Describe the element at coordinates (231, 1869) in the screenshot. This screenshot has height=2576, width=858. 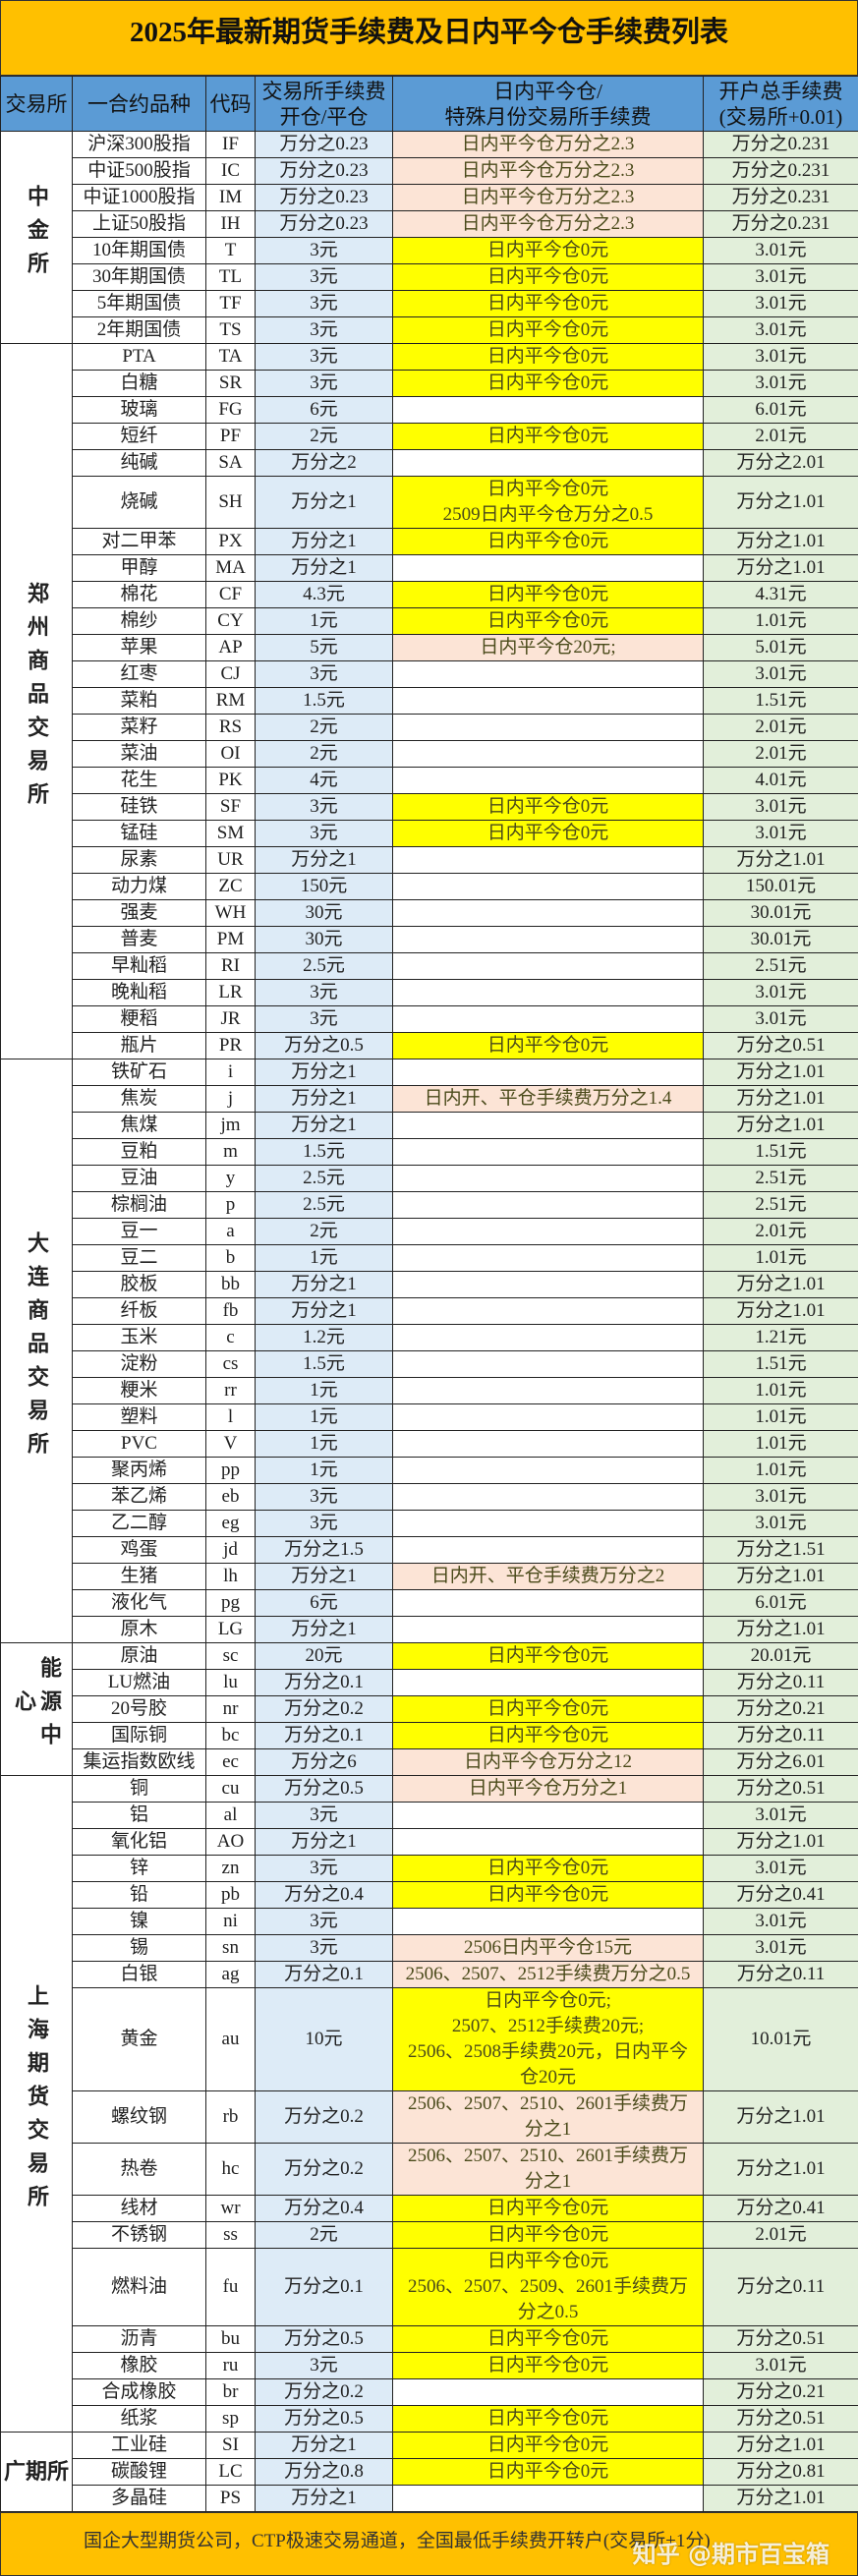
I see `code-cell: zn` at that location.